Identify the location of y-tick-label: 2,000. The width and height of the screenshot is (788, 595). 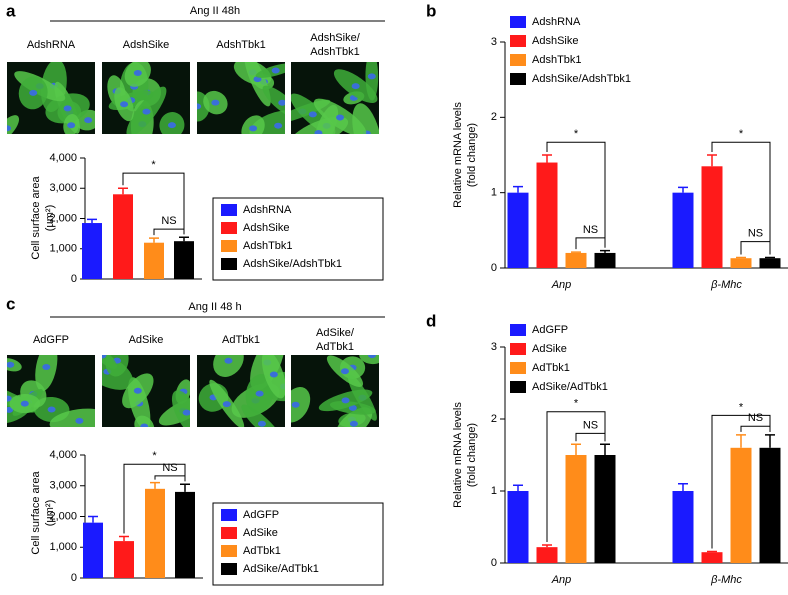
(63, 218).